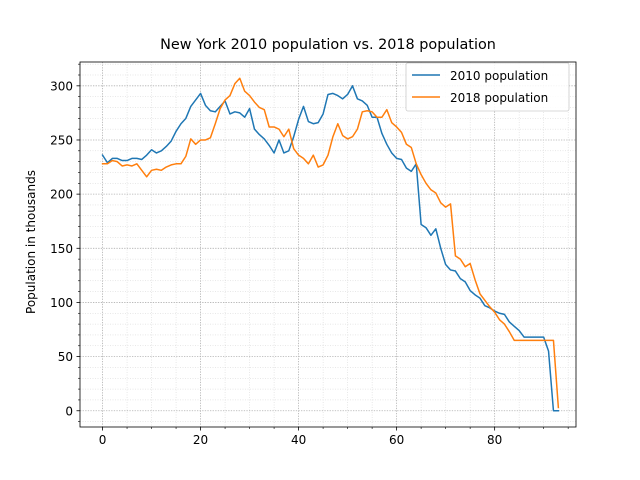  What do you see at coordinates (494, 440) in the screenshot?
I see `x-tick-label: 80` at bounding box center [494, 440].